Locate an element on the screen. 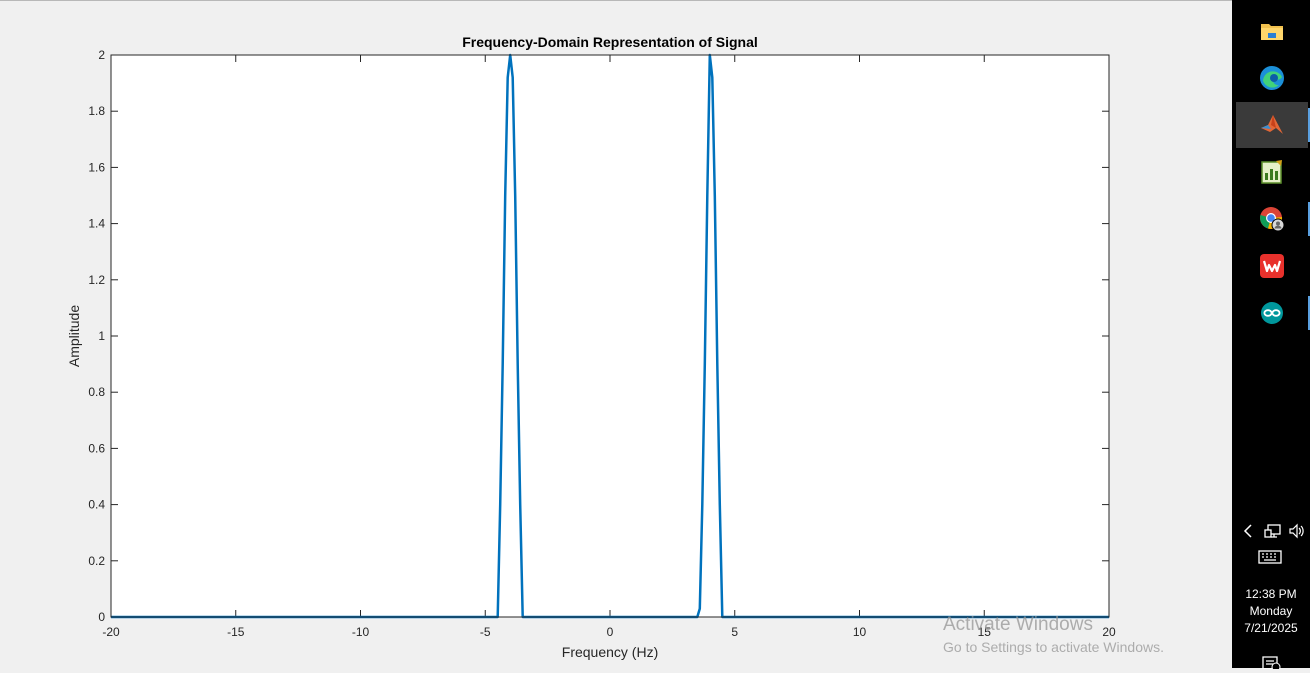  chrome-icon is located at coordinates (1272, 219).